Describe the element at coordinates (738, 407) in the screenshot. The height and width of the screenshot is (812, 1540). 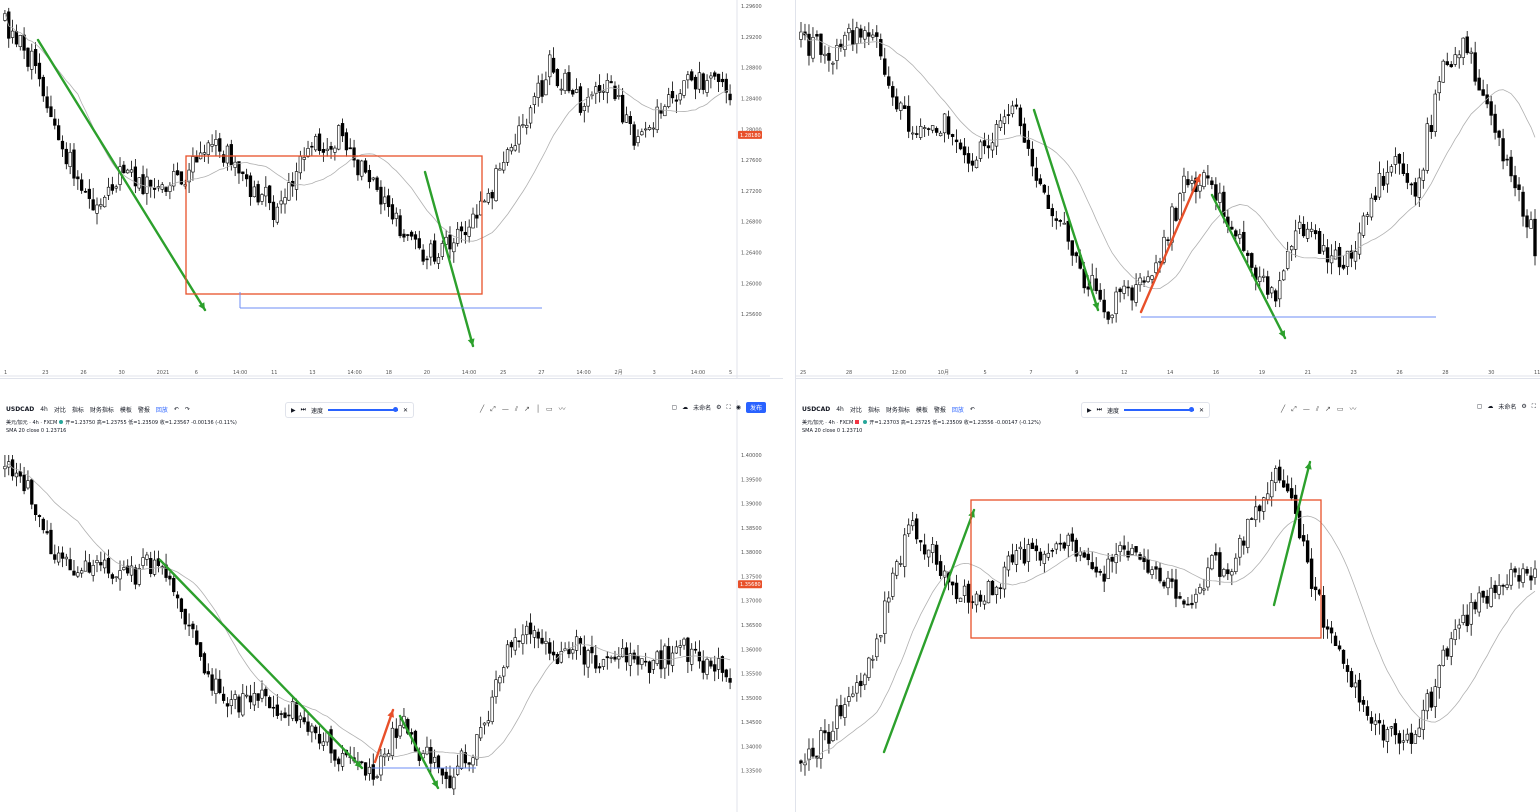
I see `snapshot-icon: ◉` at that location.